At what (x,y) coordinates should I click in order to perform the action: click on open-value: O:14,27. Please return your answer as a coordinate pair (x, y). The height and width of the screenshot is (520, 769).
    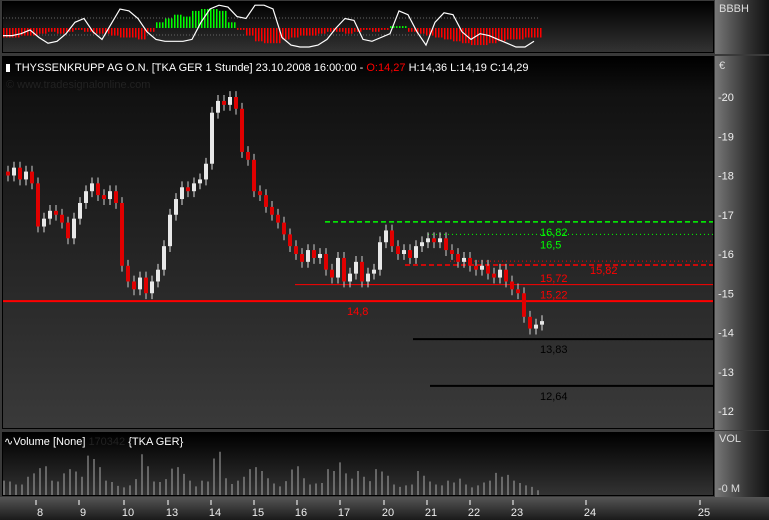
    Looking at the image, I should click on (386, 68).